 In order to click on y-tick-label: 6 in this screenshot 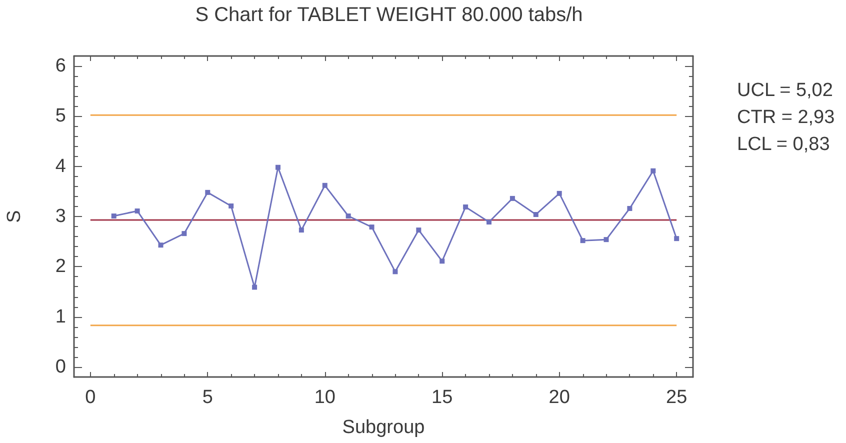, I will do `click(60, 66)`.